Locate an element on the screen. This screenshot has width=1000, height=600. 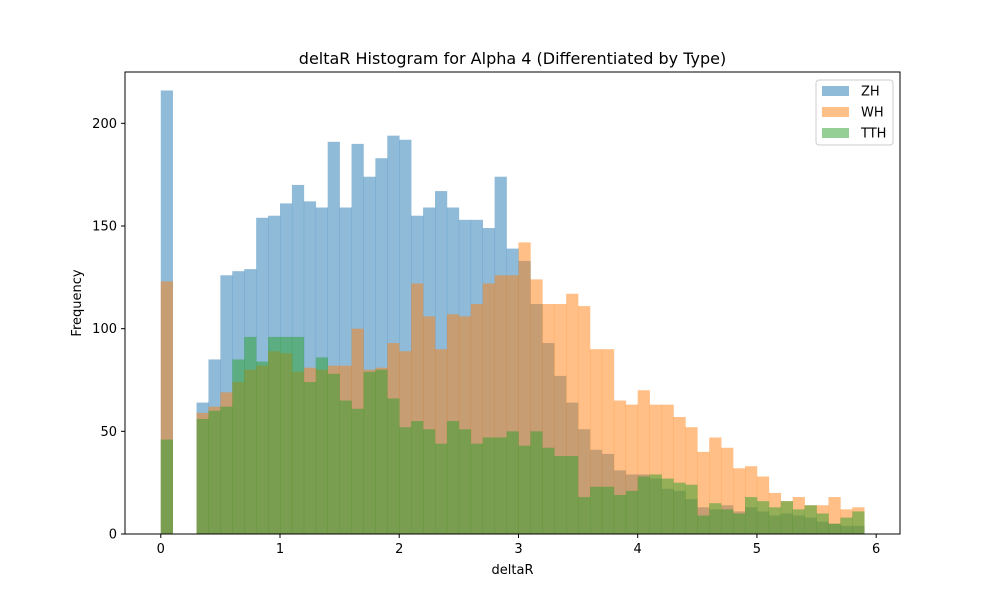
y-tick-label: 150 is located at coordinates (104, 227).